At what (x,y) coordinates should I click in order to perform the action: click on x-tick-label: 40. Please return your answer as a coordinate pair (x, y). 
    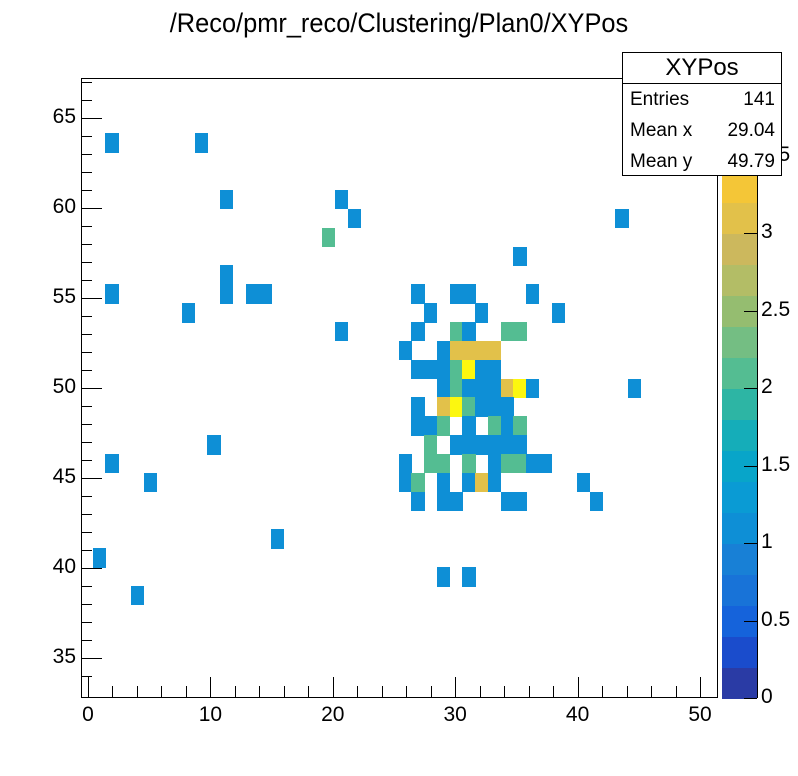
    Looking at the image, I should click on (577, 714).